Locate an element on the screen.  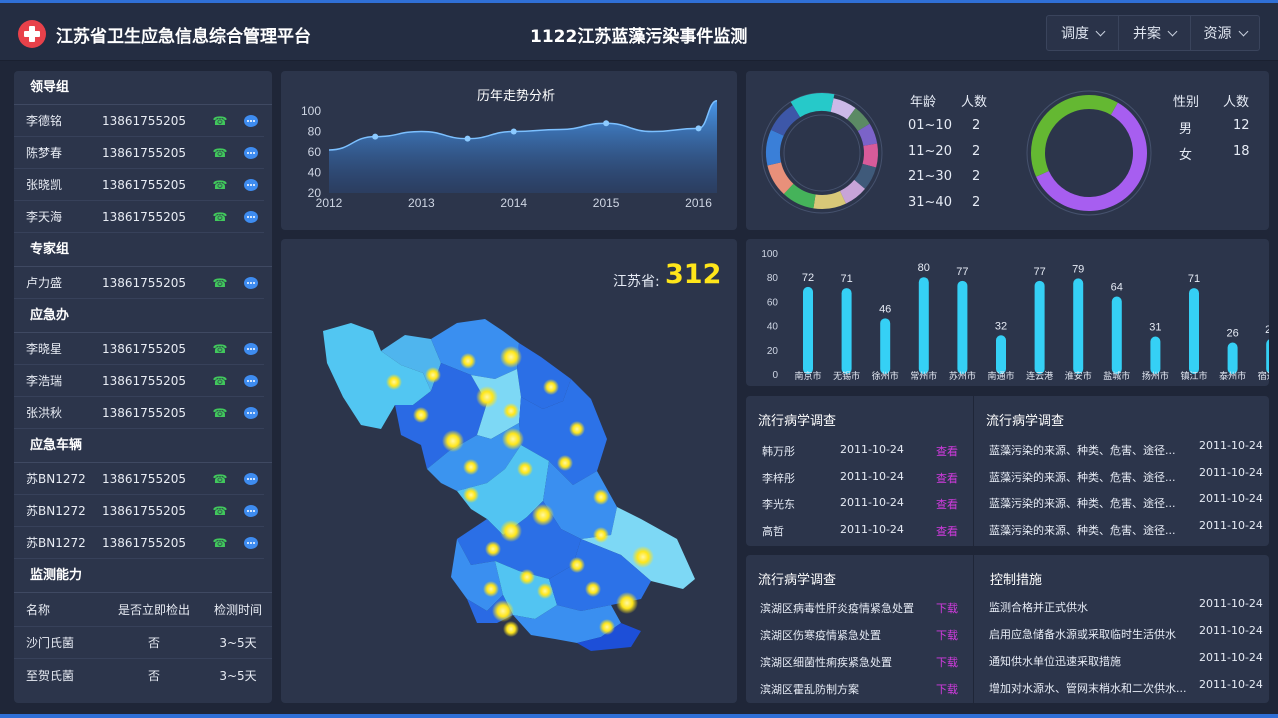
control-row-text: 监测合格并正式供水 is located at coordinates (1038, 607).